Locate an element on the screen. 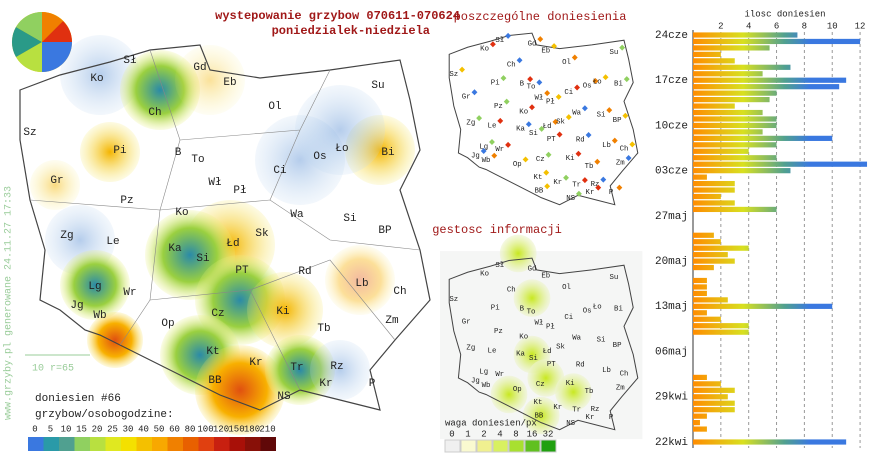  date-label: 17cze is located at coordinates (671, 81).